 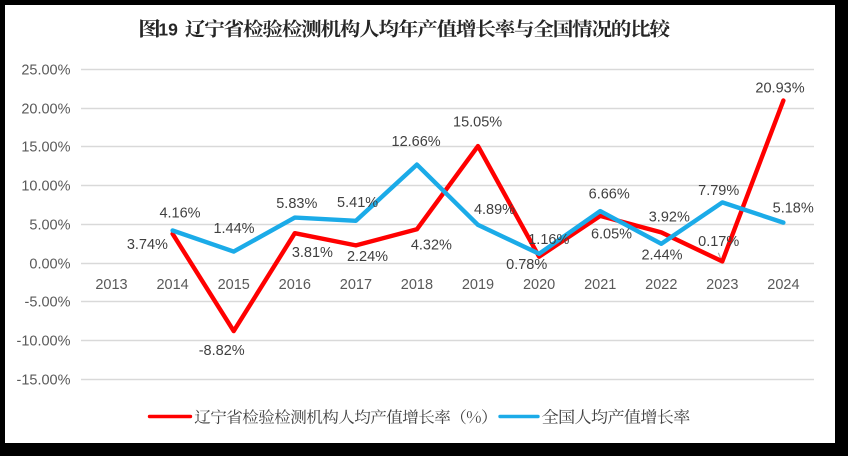 What do you see at coordinates (172, 285) in the screenshot?
I see `svg-text: 2014` at bounding box center [172, 285].